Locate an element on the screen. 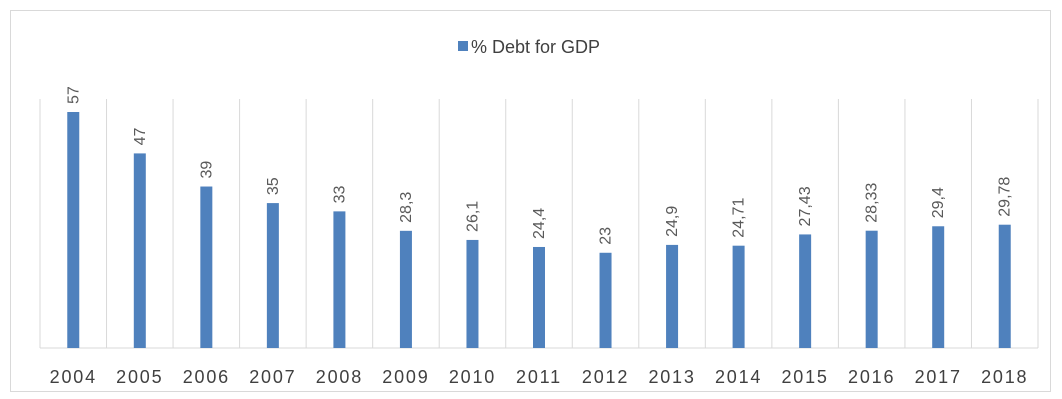 The width and height of the screenshot is (1062, 399). data-label-2008: 33 is located at coordinates (339, 194).